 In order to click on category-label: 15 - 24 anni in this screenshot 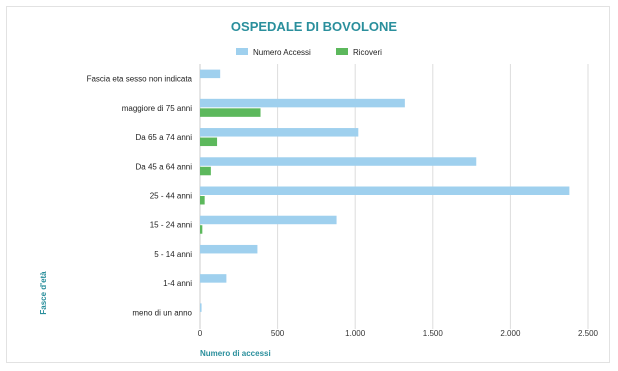, I will do `click(171, 225)`.